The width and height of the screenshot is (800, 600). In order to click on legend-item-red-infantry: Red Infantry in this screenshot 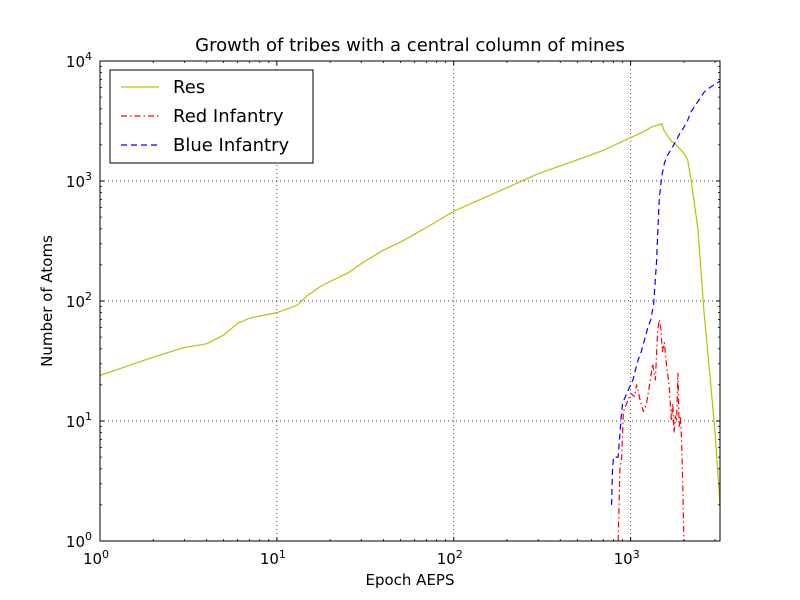, I will do `click(202, 116)`.